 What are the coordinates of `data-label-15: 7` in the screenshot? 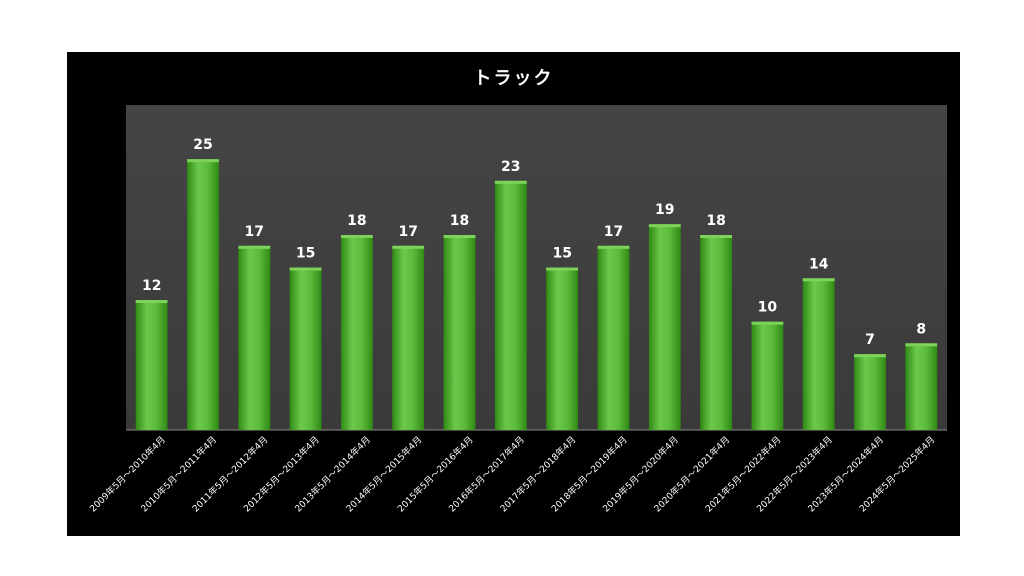 It's located at (870, 340).